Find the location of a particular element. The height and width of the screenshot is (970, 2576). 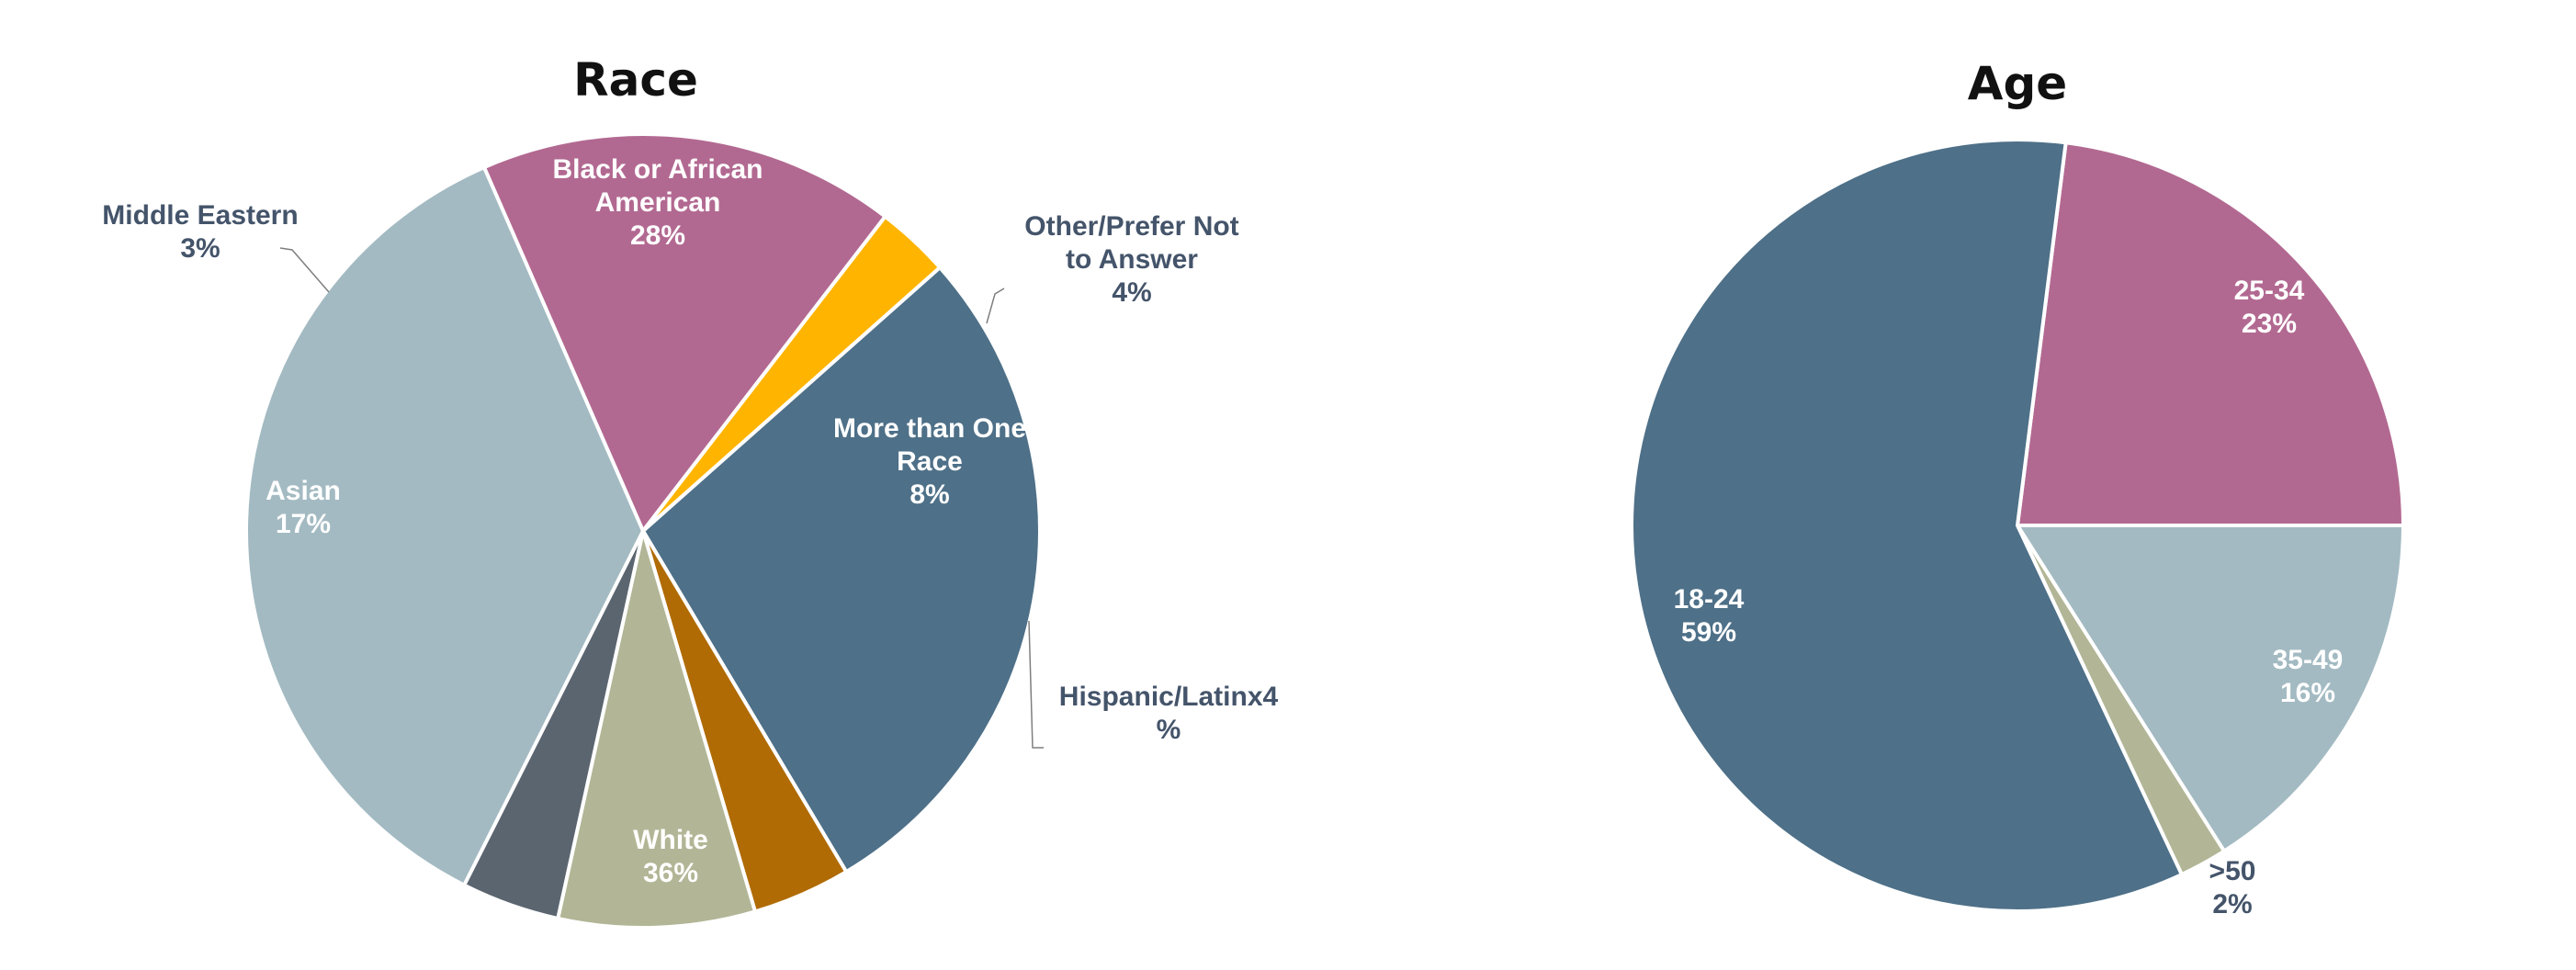

race-slice-white is located at coordinates (445, 526).